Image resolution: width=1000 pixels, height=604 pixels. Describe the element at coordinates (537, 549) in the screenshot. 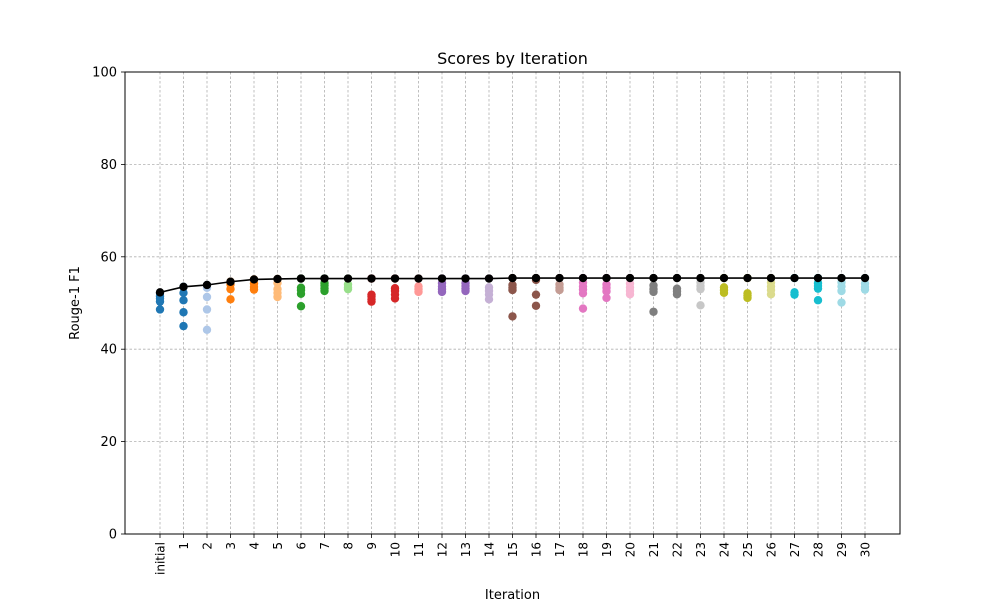

I see `x-tick-label: 16` at that location.